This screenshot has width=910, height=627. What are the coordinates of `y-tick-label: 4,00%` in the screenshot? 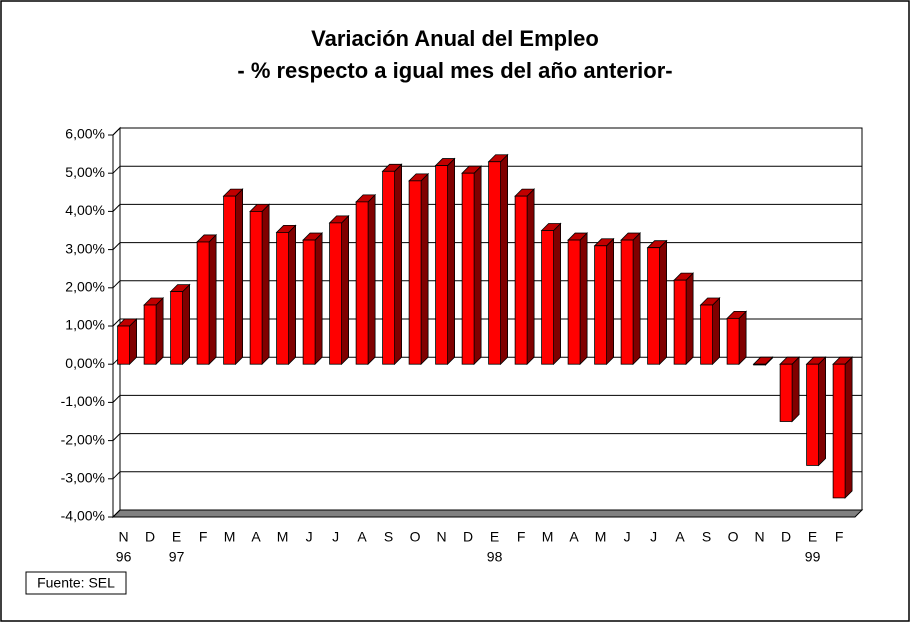 It's located at (85, 210).